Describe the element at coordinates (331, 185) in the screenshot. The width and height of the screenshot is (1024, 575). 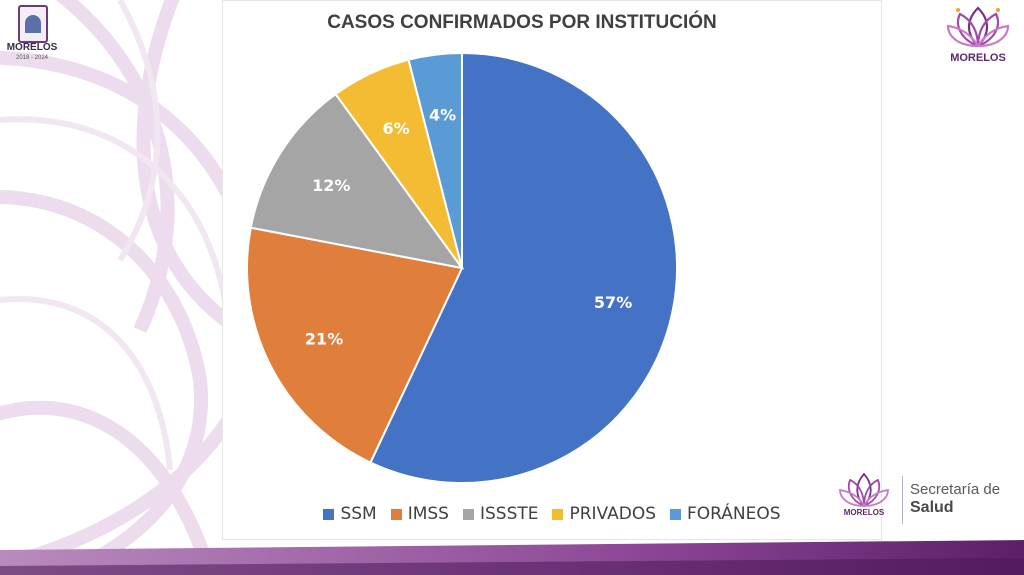
I see `data-label-issste: 12%` at that location.